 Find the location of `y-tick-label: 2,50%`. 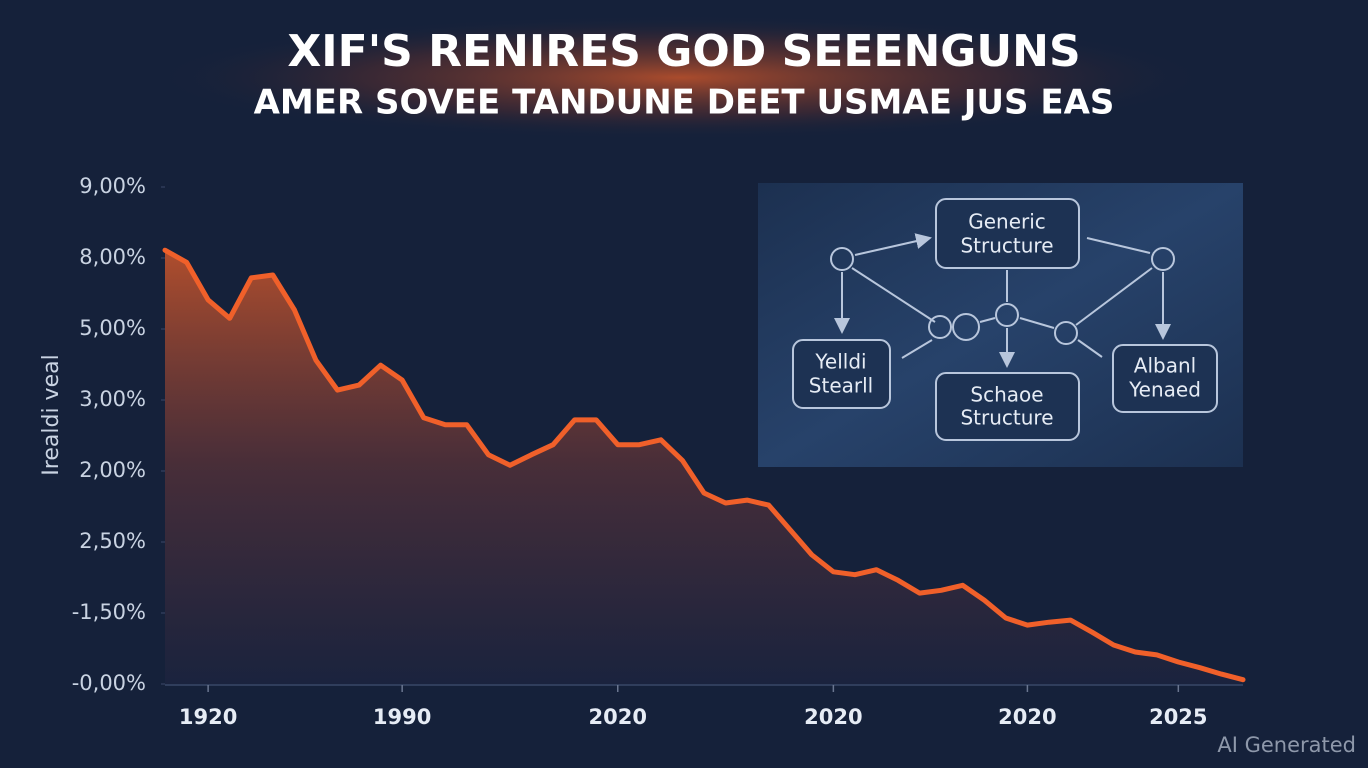

y-tick-label: 2,50% is located at coordinates (112, 541).